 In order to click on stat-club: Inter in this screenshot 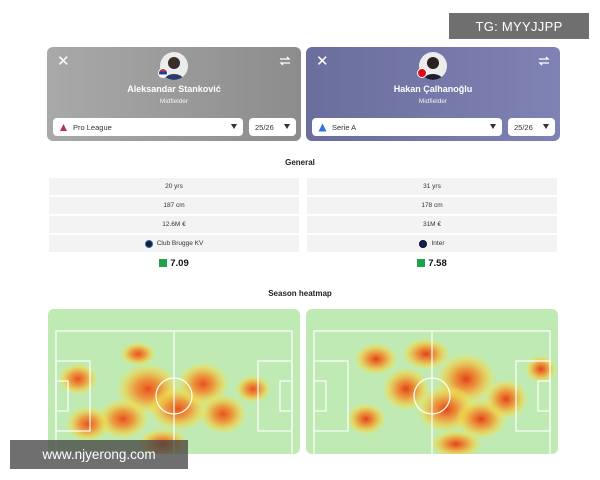, I will do `click(432, 243)`.